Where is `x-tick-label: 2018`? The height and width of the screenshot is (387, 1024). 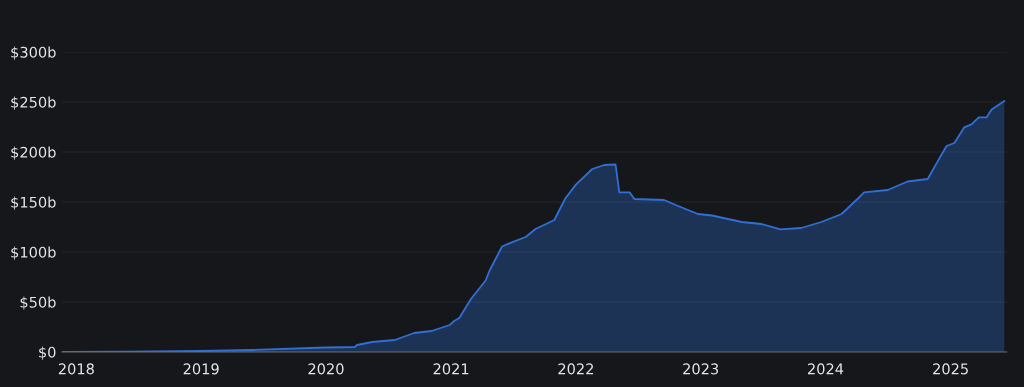
x-tick-label: 2018 is located at coordinates (76, 369).